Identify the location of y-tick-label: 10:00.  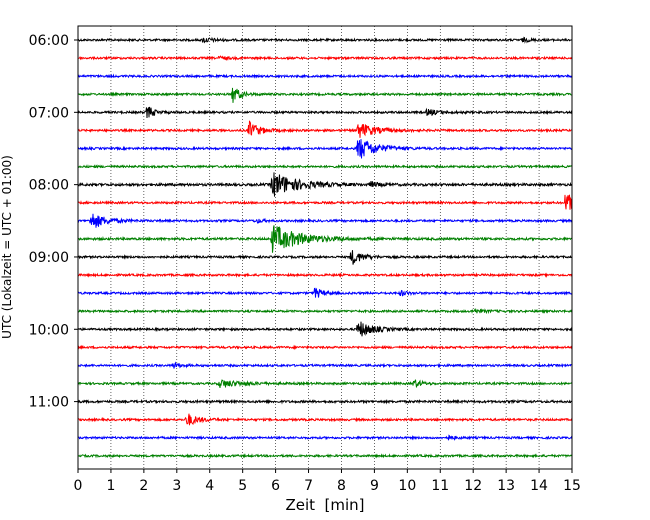
(49, 330).